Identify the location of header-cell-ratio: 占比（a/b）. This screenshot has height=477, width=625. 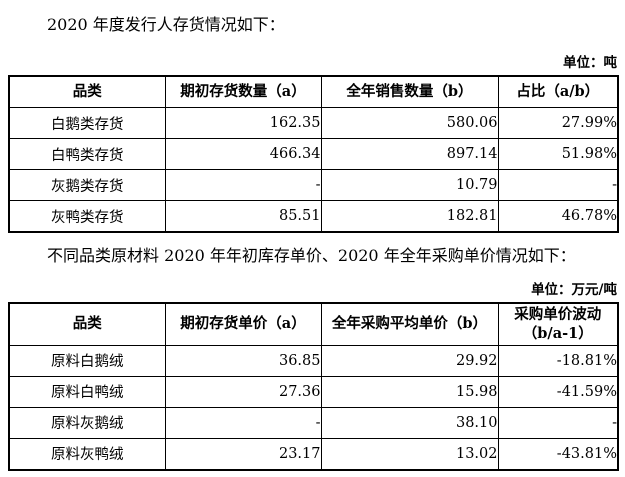
(558, 92).